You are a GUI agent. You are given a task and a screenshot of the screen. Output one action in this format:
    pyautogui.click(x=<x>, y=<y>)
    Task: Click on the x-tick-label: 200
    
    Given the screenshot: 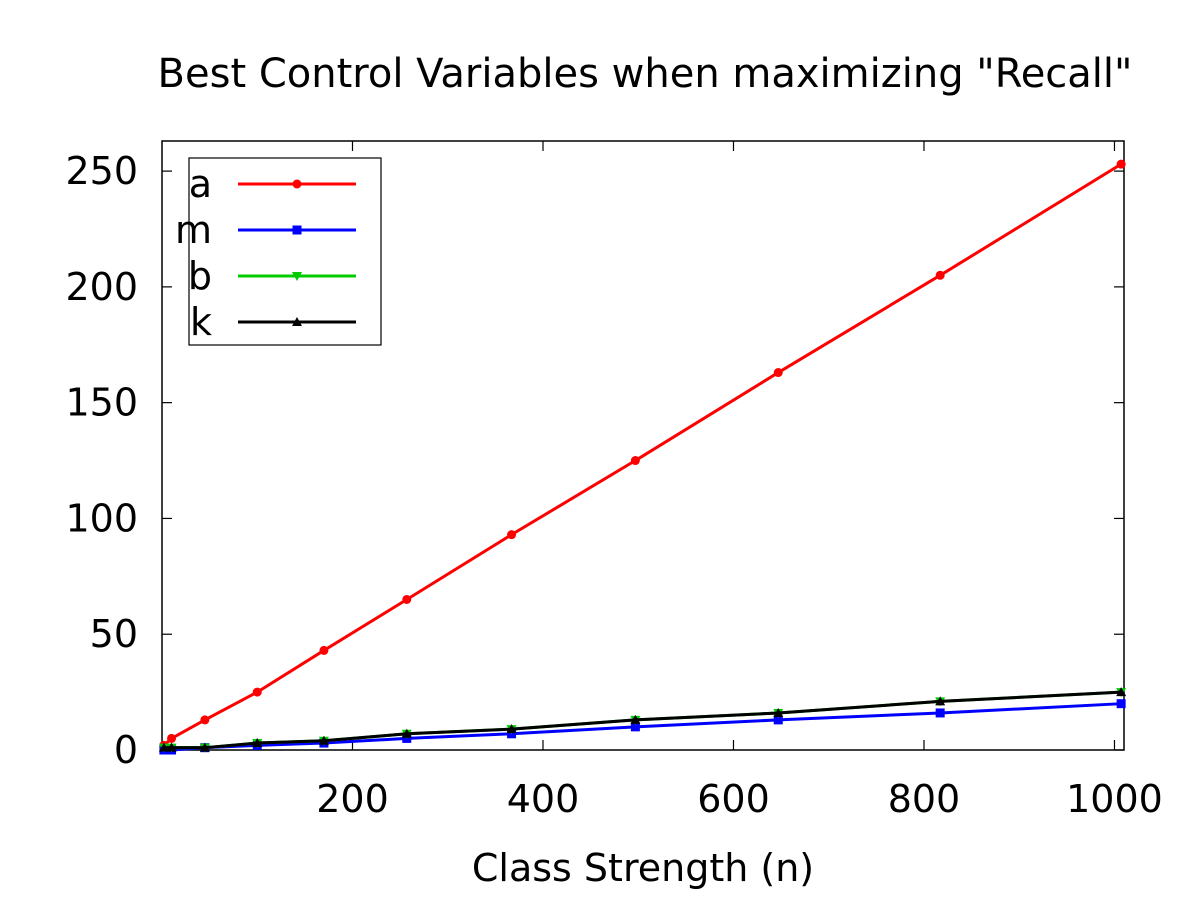 What is the action you would take?
    pyautogui.click(x=352, y=799)
    